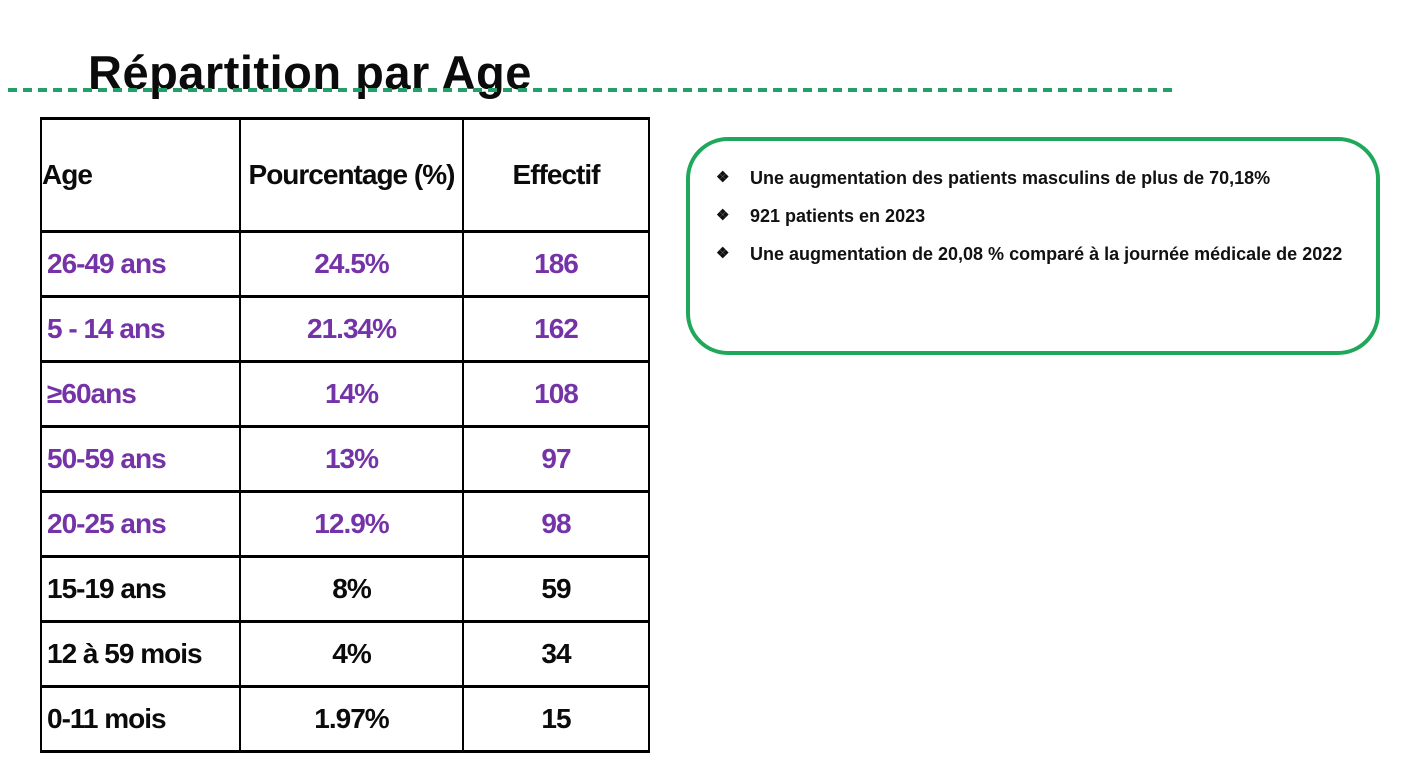  I want to click on table-row: 12 à 59 mois 4% 34, so click(345, 654).